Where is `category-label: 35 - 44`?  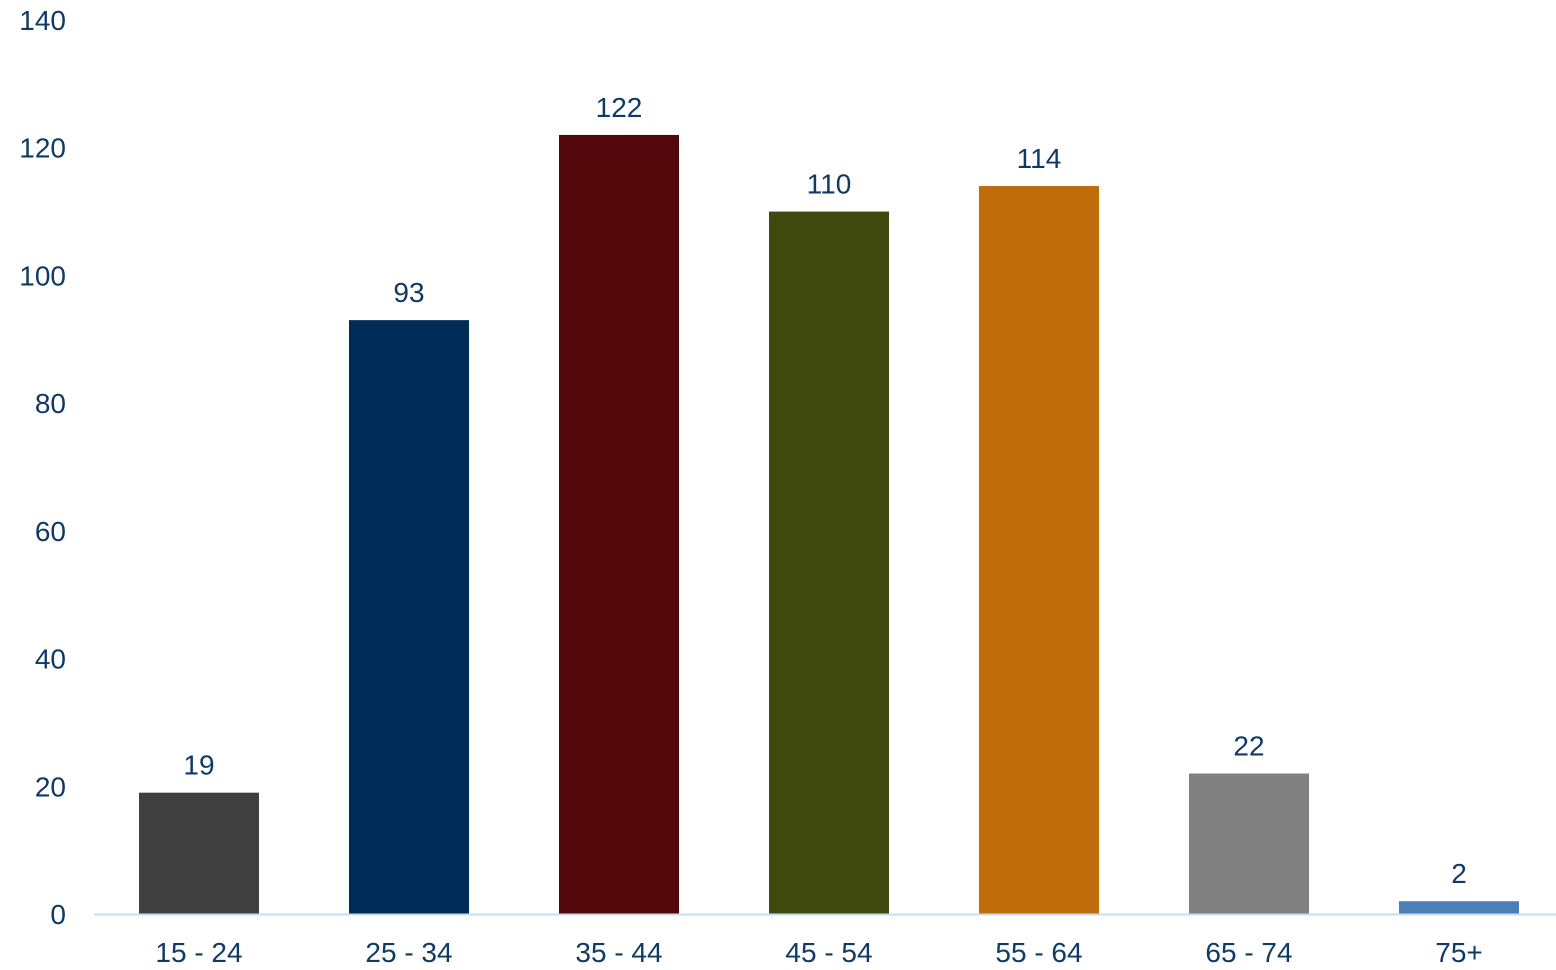
category-label: 35 - 44 is located at coordinates (618, 952).